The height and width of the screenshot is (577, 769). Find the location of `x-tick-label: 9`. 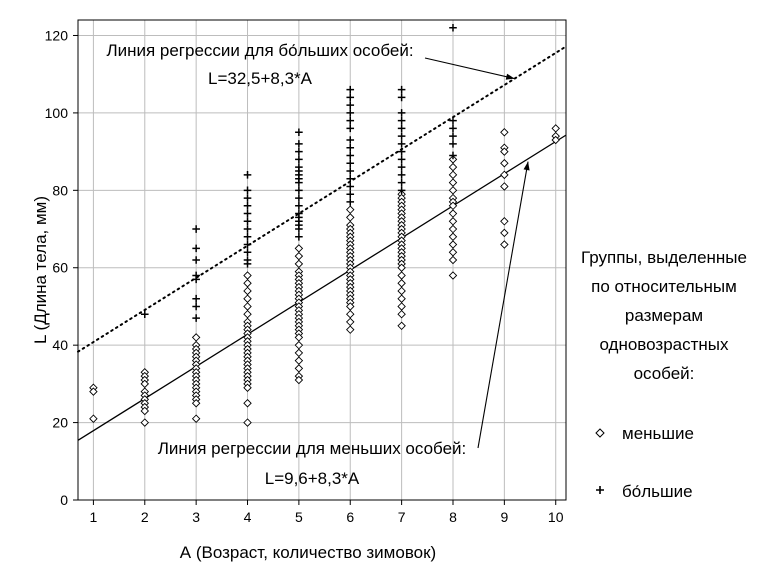

x-tick-label: 9 is located at coordinates (504, 517).